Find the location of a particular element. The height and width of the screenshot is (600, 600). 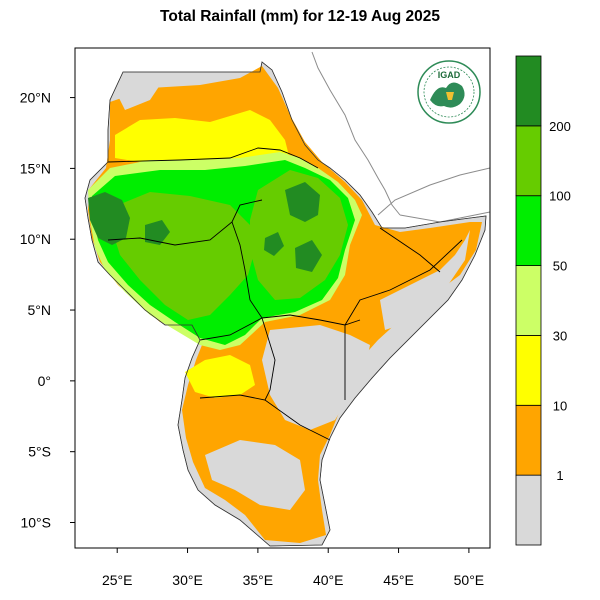

lat-tick-label: 5°N is located at coordinates (40, 310).